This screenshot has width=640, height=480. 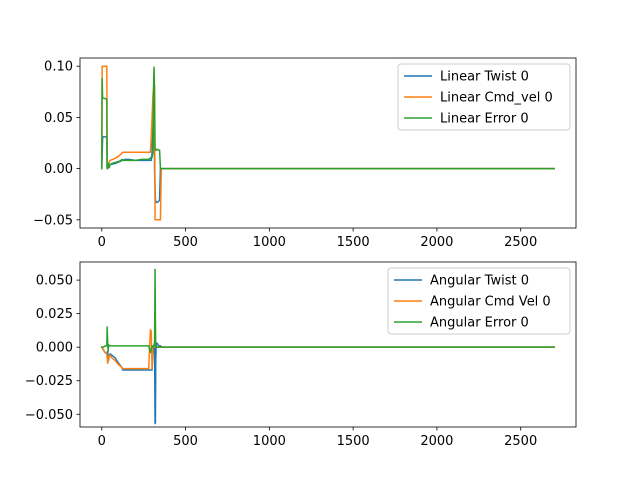 What do you see at coordinates (436, 242) in the screenshot?
I see `linear-x-tick-label: 2000` at bounding box center [436, 242].